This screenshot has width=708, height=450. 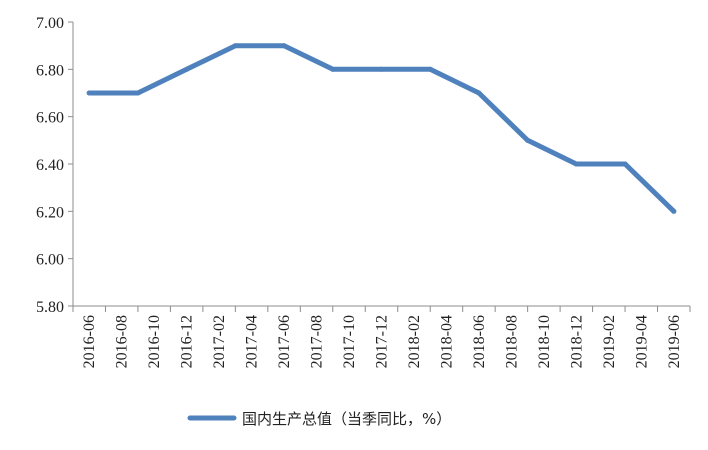 What do you see at coordinates (50, 23) in the screenshot?
I see `y-tick-label: 7.00` at bounding box center [50, 23].